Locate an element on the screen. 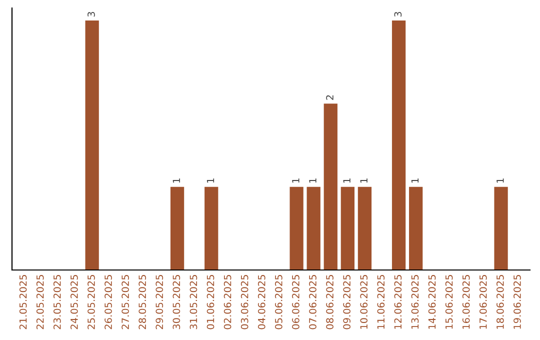 Image resolution: width=540 pixels, height=340 pixels. x-tick-label: 12.06.2025 is located at coordinates (398, 302).